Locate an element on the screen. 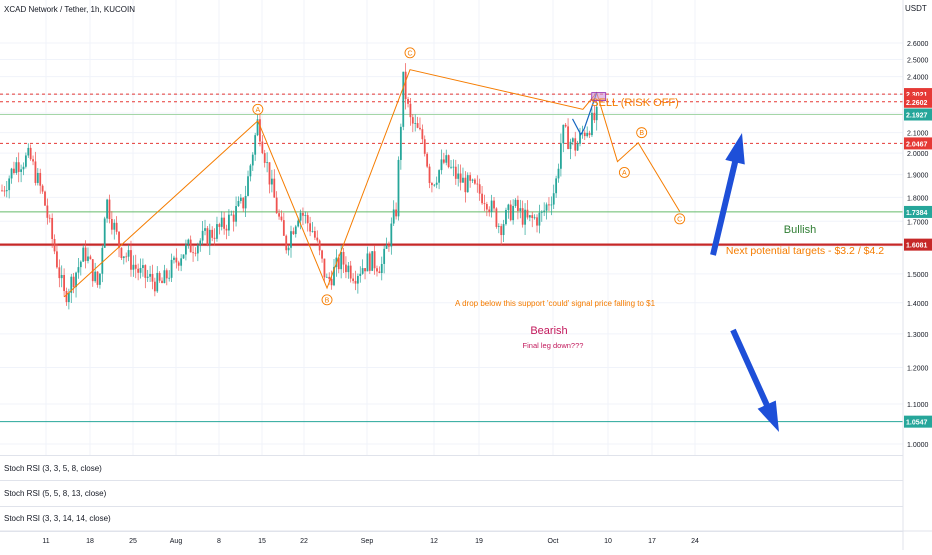  projection-path is located at coordinates (584, 114).